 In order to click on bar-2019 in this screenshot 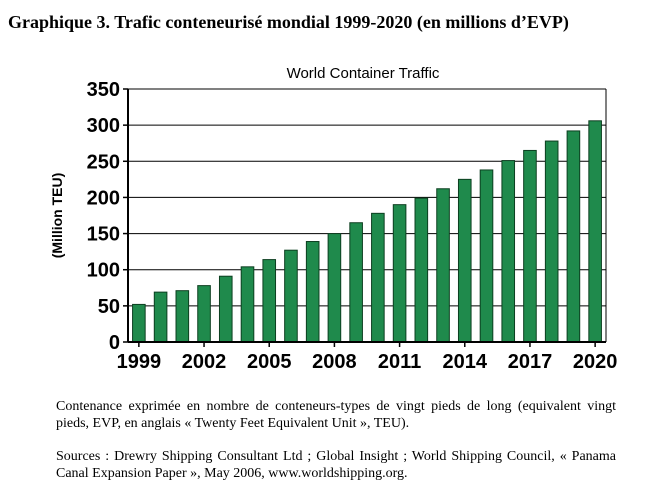, I will do `click(573, 236)`.